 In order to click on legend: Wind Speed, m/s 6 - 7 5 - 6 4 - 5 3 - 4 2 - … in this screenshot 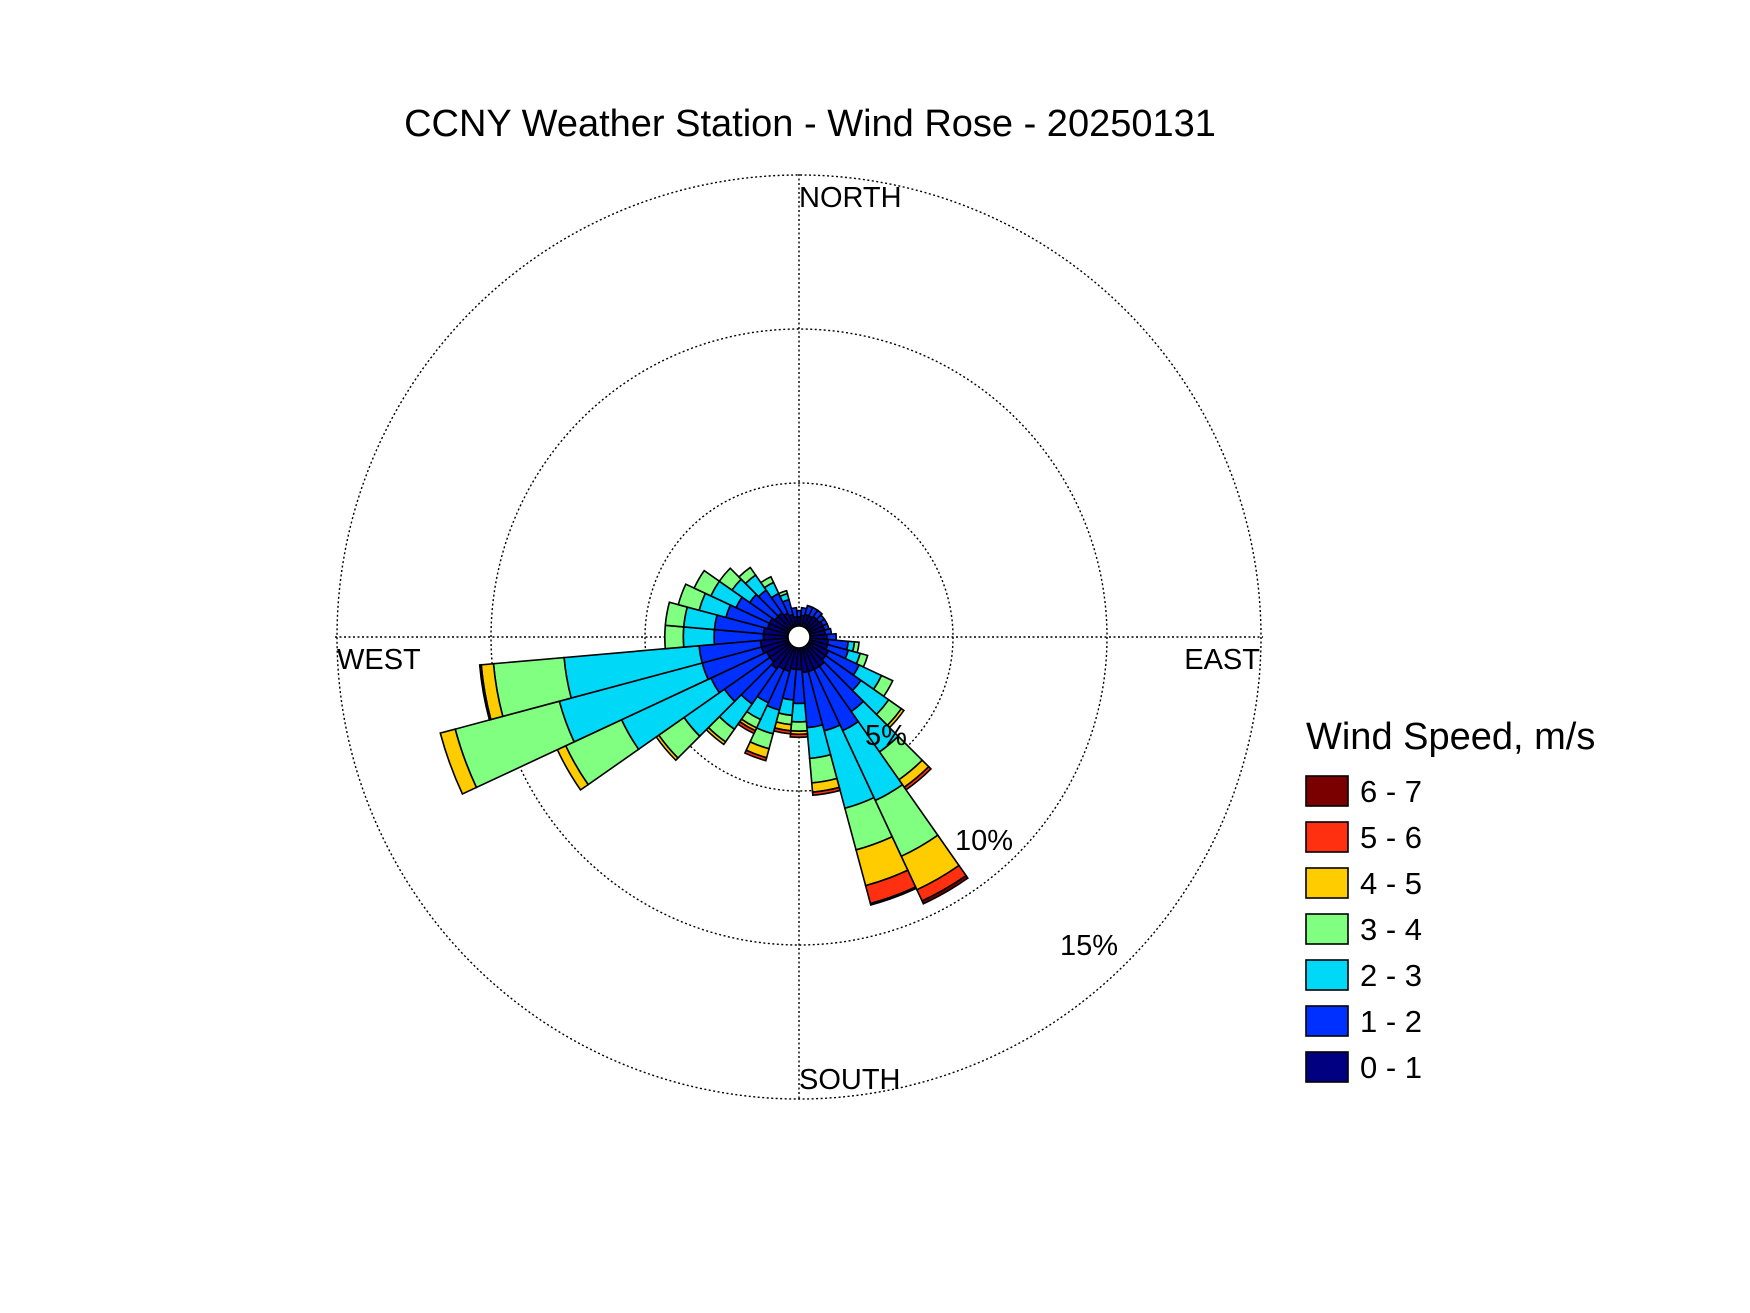, I will do `click(1450, 900)`.